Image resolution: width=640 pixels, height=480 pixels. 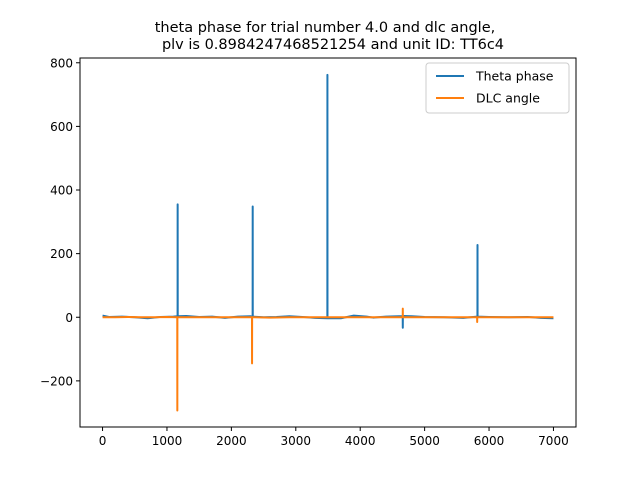 What do you see at coordinates (61, 127) in the screenshot?
I see `y-tick-label: 600` at bounding box center [61, 127].